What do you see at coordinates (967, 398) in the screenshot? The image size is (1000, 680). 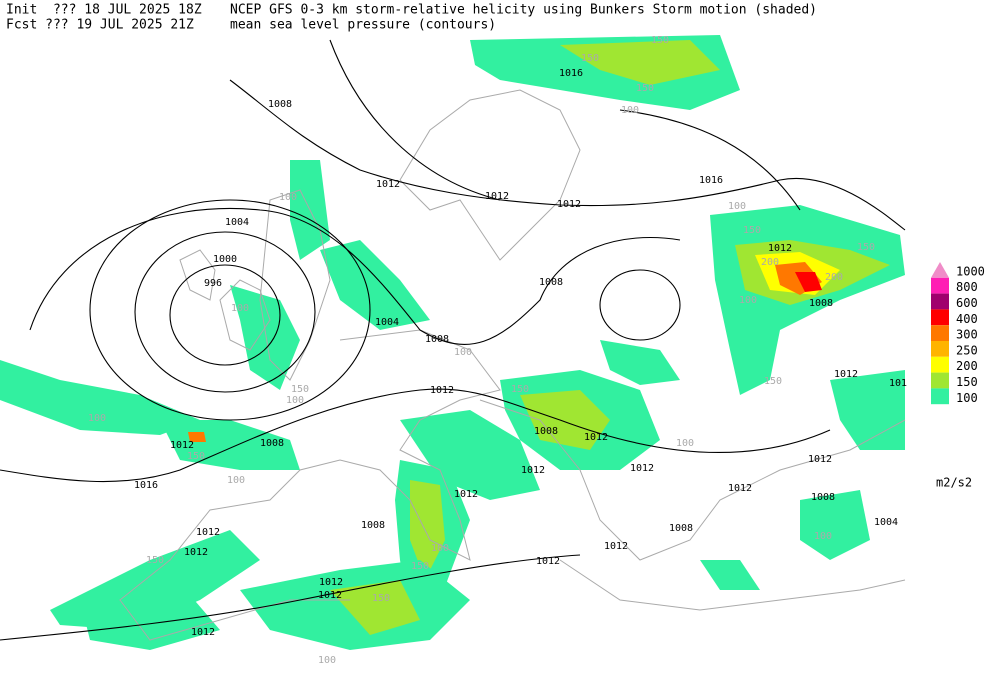 I see `legend-label: 100` at bounding box center [967, 398].